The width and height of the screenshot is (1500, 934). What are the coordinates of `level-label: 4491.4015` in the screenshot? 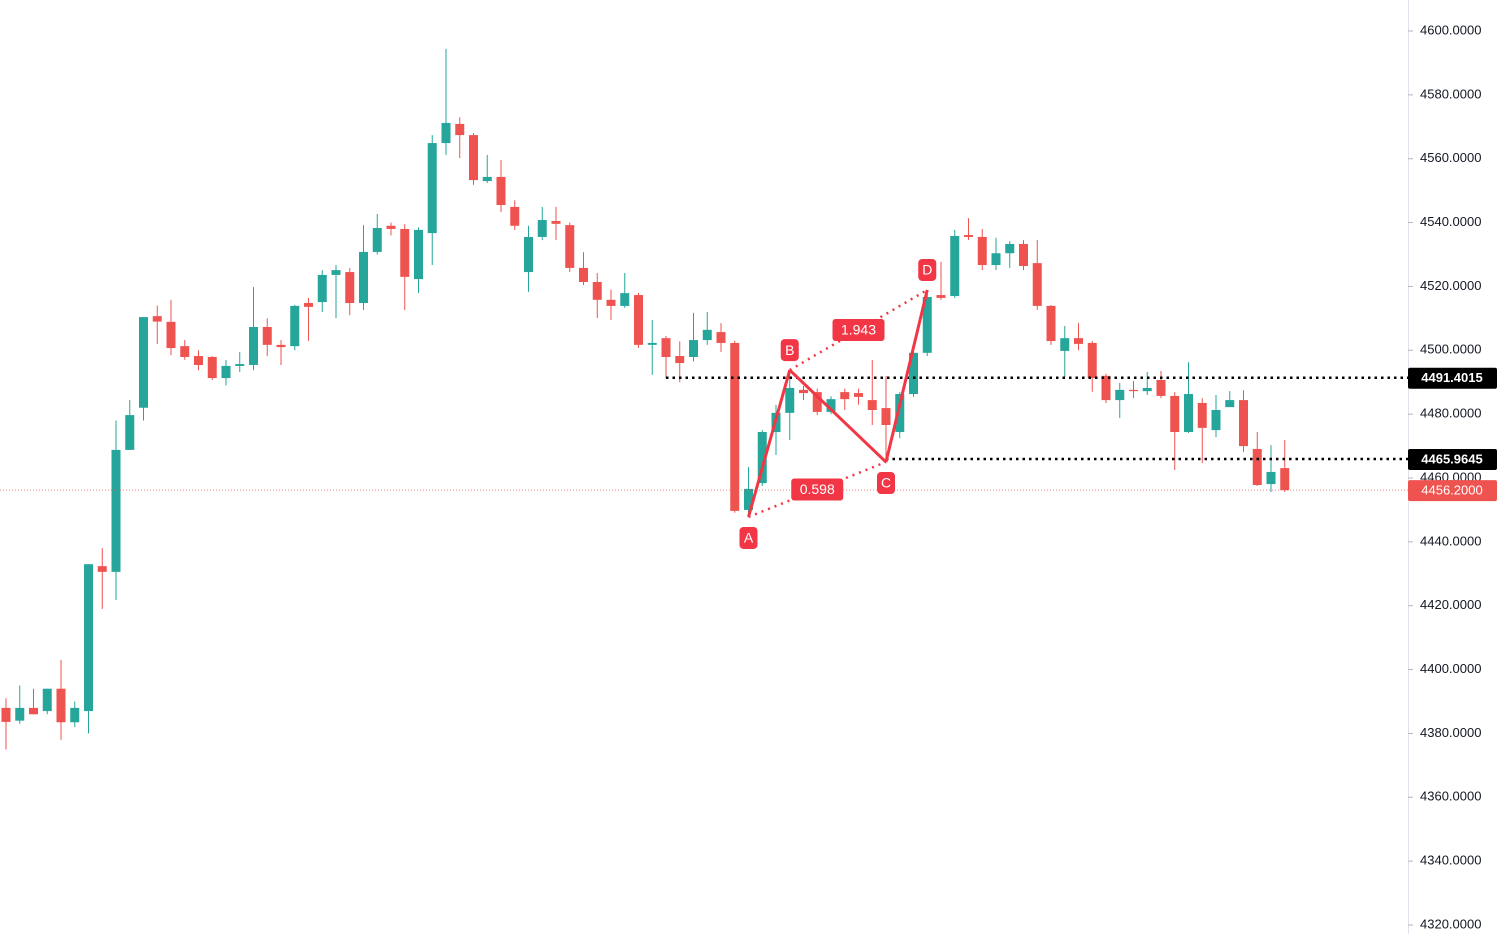 It's located at (1451, 377).